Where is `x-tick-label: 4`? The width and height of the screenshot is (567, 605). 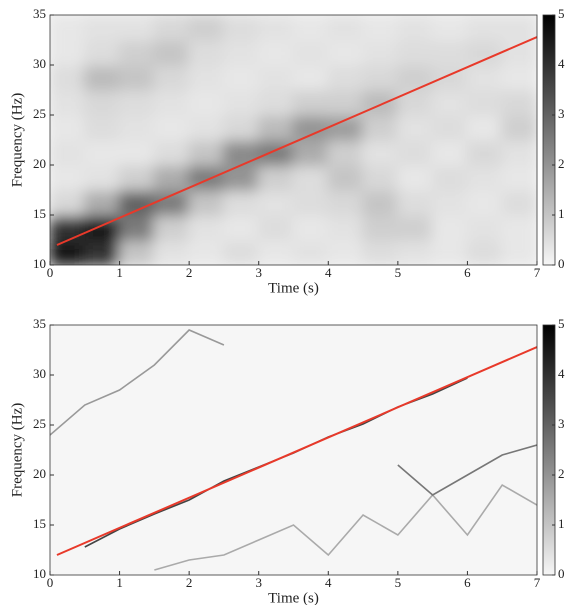
x-tick-label: 4 is located at coordinates (328, 582).